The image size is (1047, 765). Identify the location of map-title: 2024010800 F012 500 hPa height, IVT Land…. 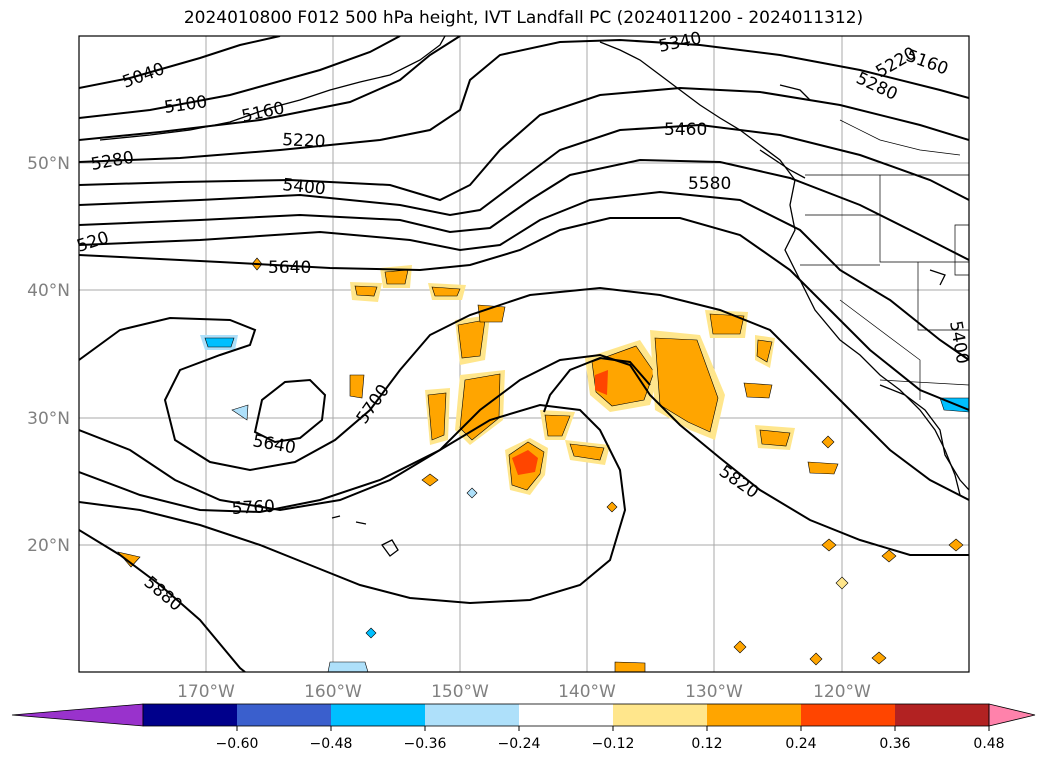
(523, 18).